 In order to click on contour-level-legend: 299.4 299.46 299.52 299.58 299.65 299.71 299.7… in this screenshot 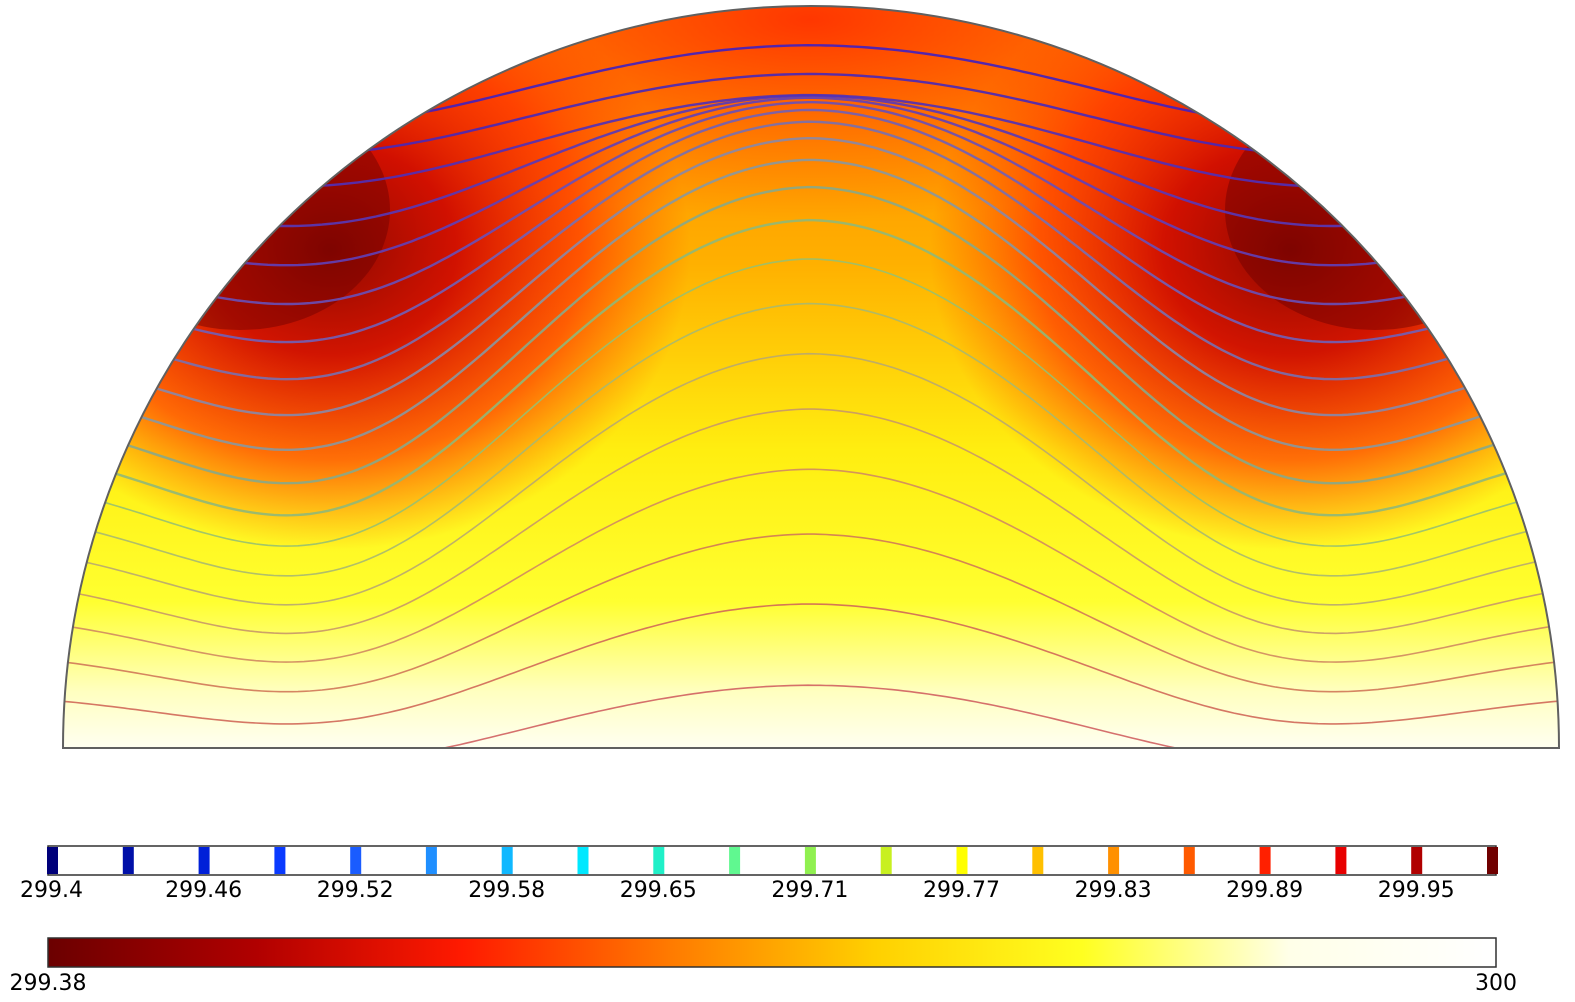, I will do `click(759, 874)`.